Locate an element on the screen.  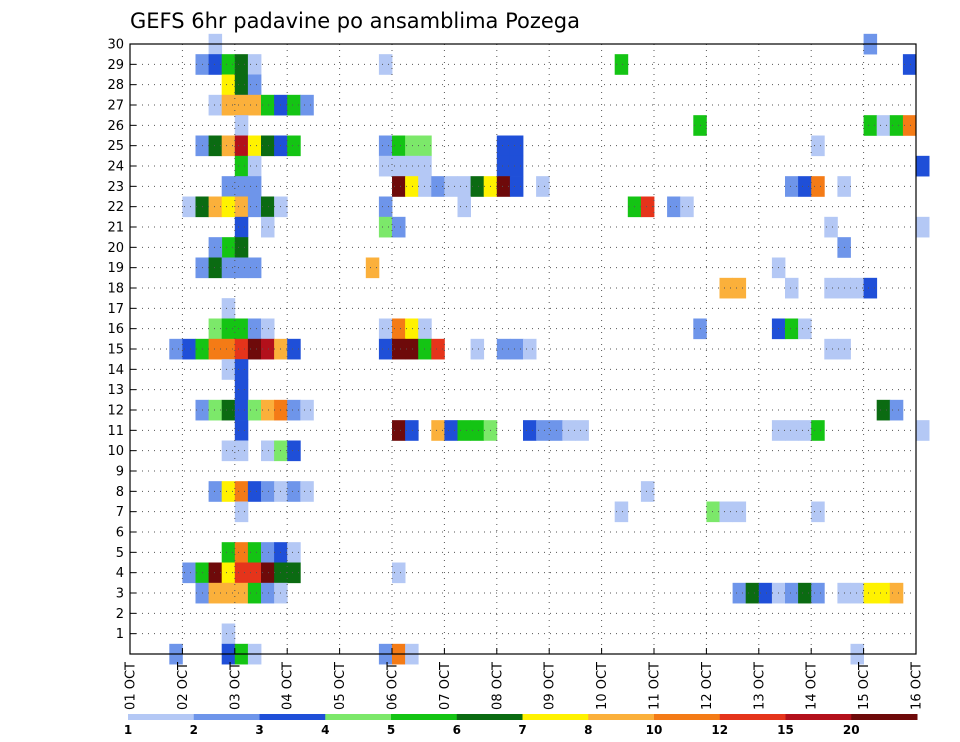
y-tick-label: 6 is located at coordinates (120, 533).